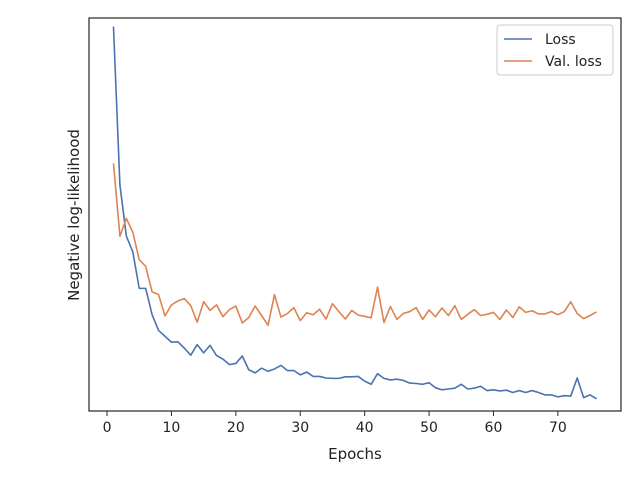 The width and height of the screenshot is (640, 480). What do you see at coordinates (429, 428) in the screenshot?
I see `x-tick-label-50: 50` at bounding box center [429, 428].